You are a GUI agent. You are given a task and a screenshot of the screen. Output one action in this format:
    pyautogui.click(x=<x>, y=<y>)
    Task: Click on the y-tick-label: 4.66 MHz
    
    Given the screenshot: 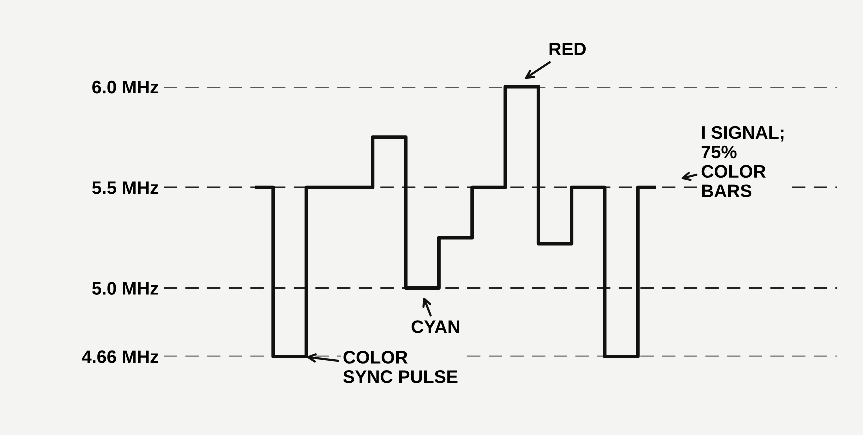 What is the action you would take?
    pyautogui.click(x=120, y=357)
    